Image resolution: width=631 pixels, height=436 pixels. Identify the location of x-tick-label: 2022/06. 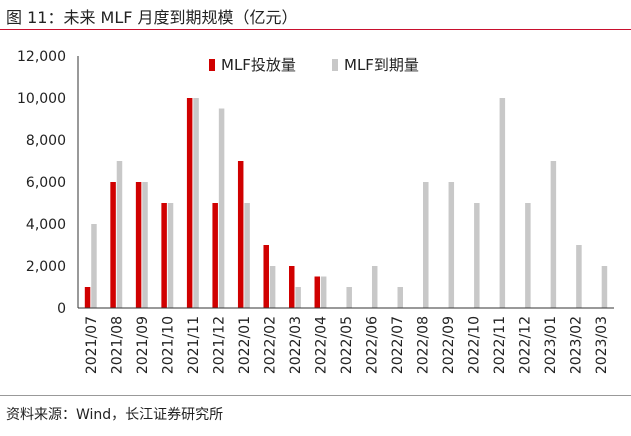
(373, 345).